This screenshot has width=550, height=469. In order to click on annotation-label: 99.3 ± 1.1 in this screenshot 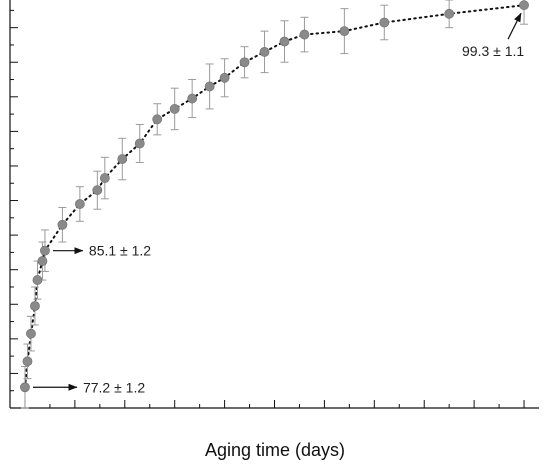, I will do `click(493, 51)`.